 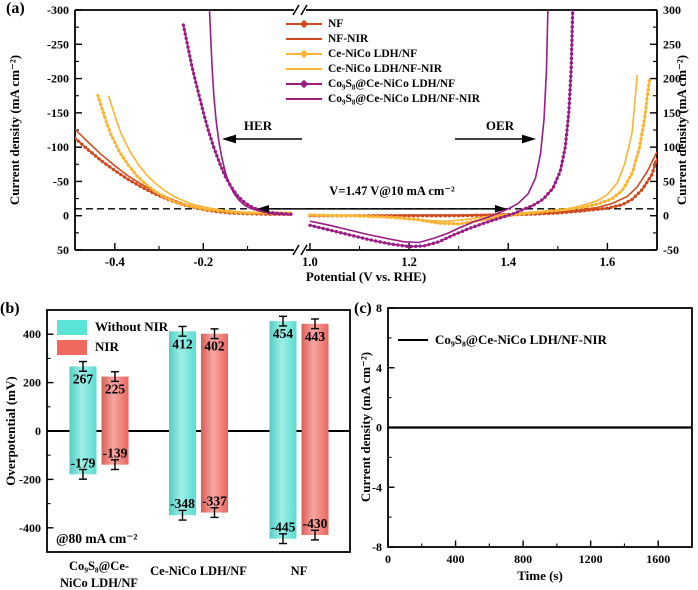 What do you see at coordinates (529, 139) in the screenshot?
I see `oer-arrow` at bounding box center [529, 139].